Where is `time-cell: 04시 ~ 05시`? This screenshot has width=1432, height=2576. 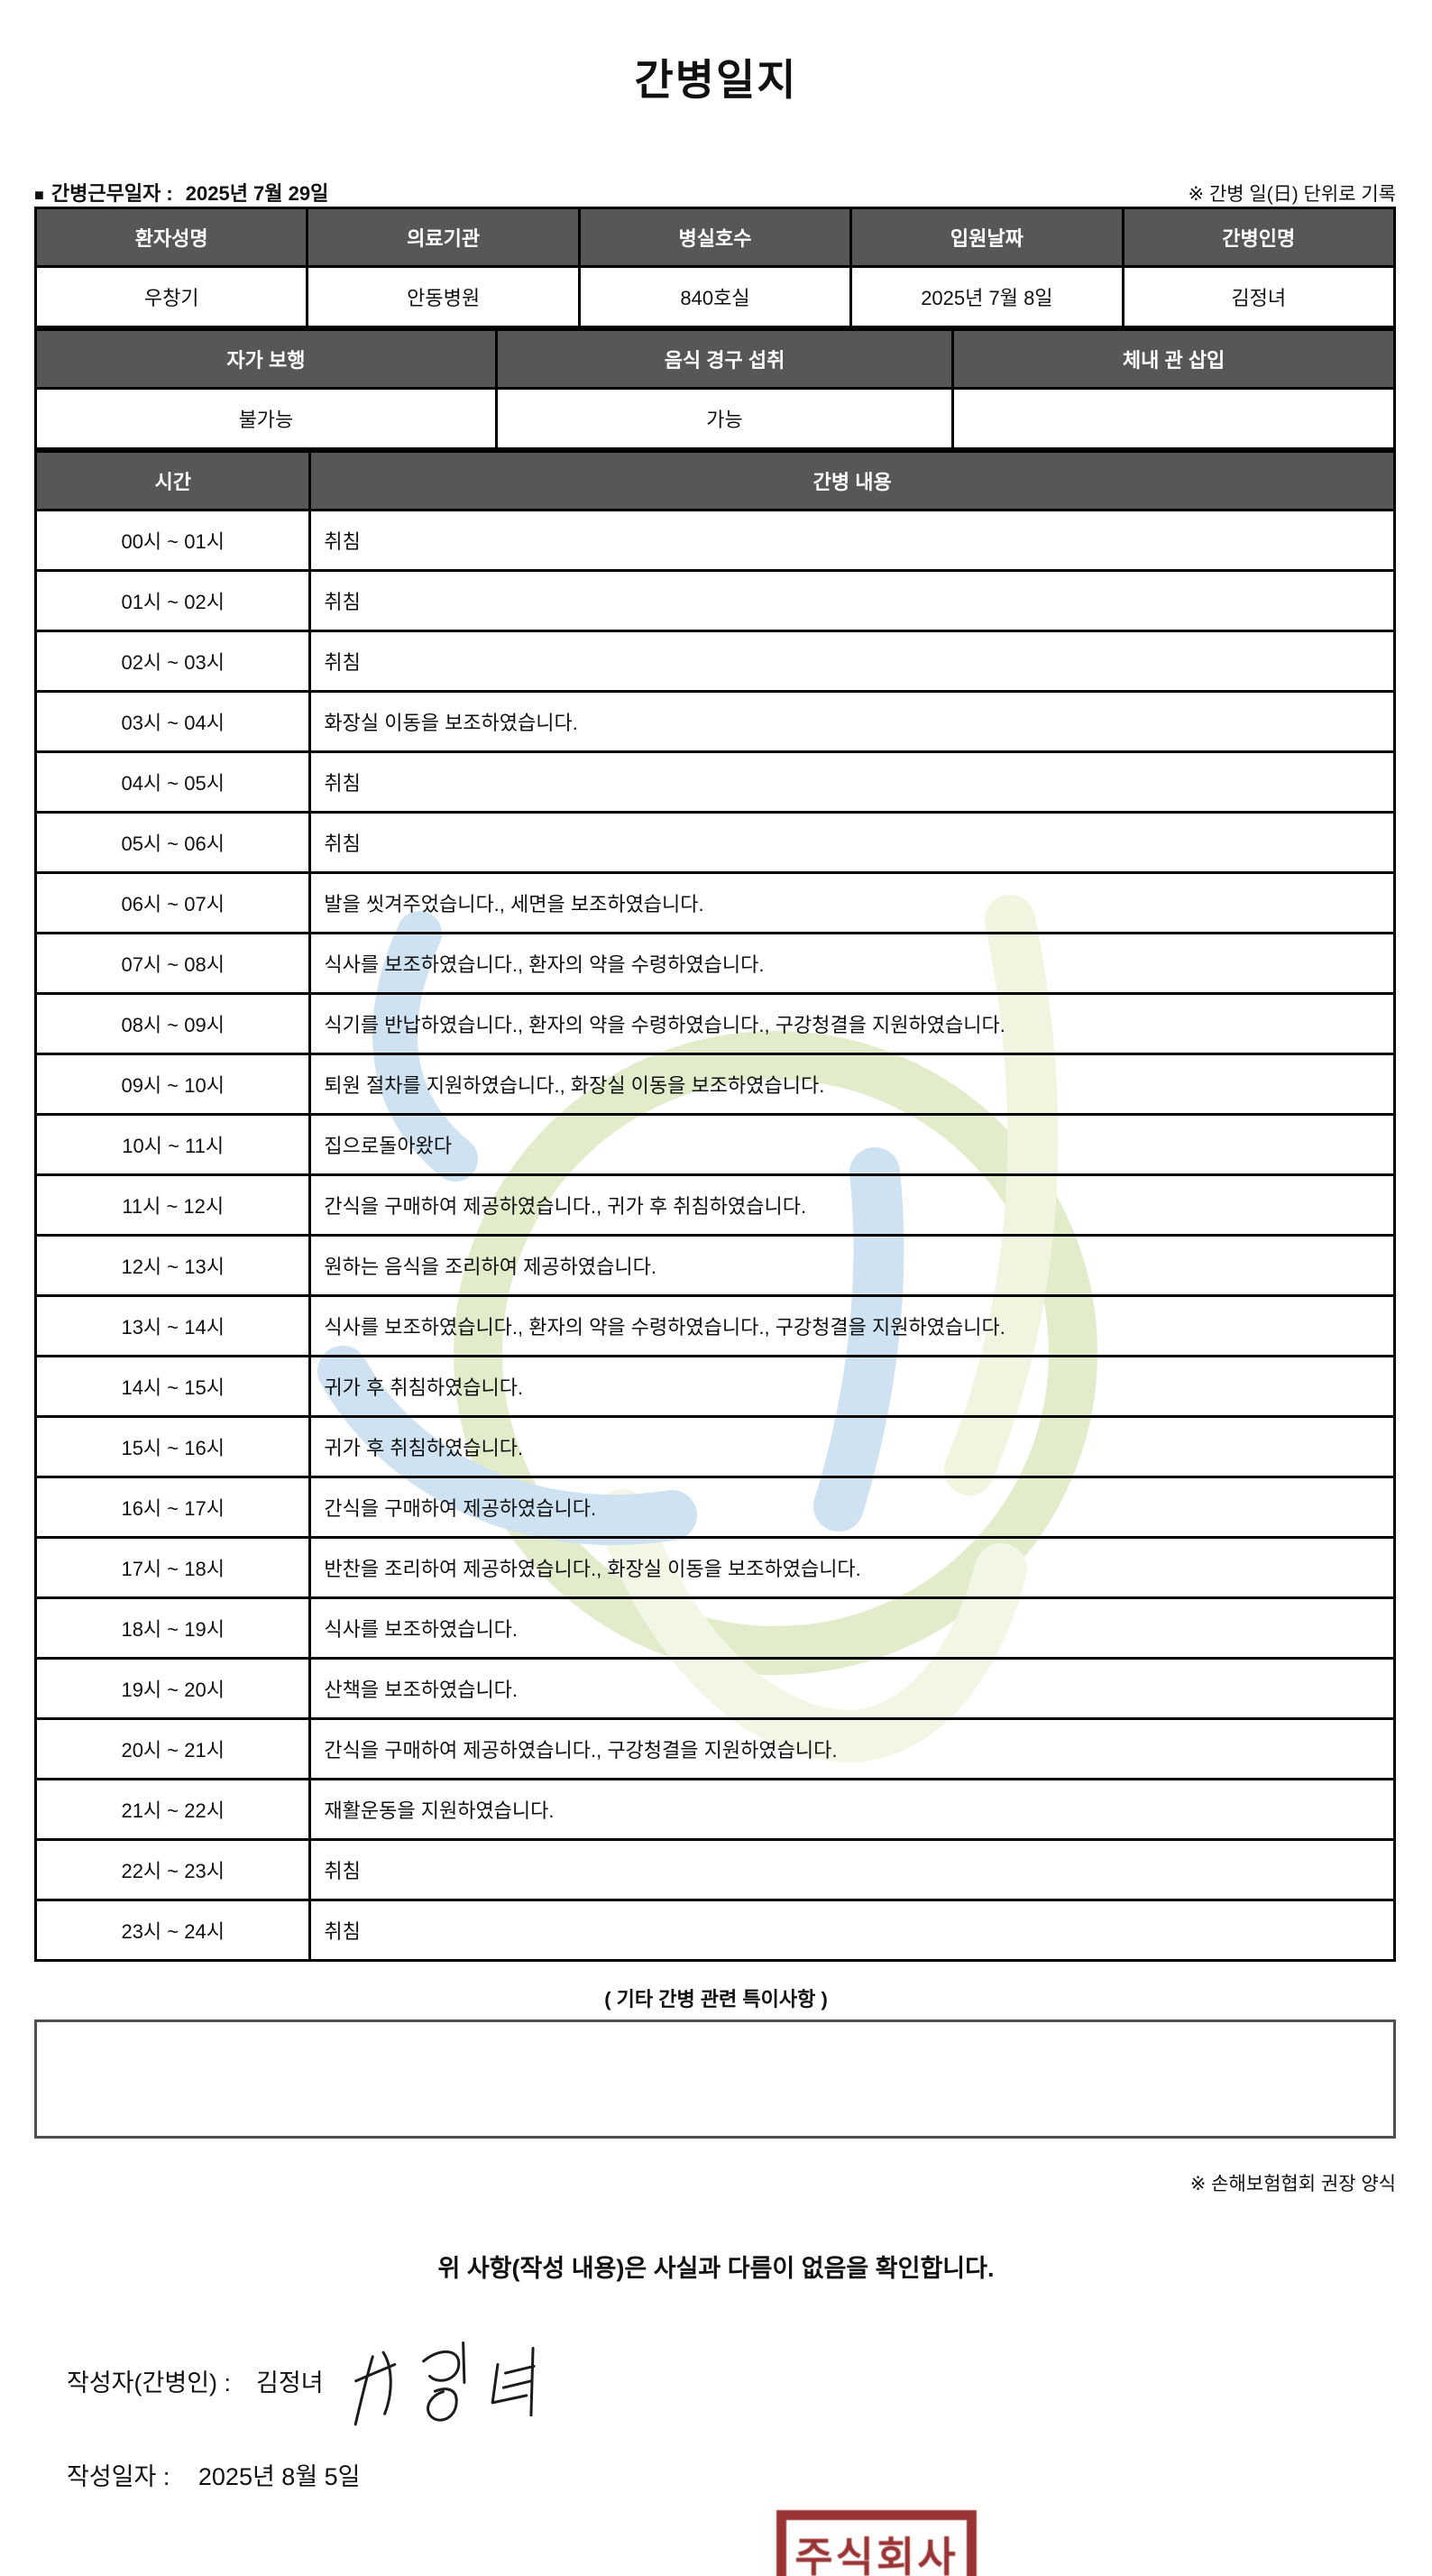
time-cell: 04시 ~ 05시 is located at coordinates (173, 782).